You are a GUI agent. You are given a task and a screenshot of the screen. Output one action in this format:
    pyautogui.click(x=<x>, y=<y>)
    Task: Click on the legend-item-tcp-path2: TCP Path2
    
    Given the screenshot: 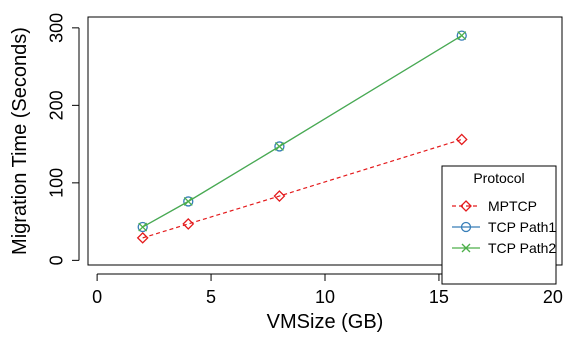 What is the action you would take?
    pyautogui.click(x=504, y=248)
    